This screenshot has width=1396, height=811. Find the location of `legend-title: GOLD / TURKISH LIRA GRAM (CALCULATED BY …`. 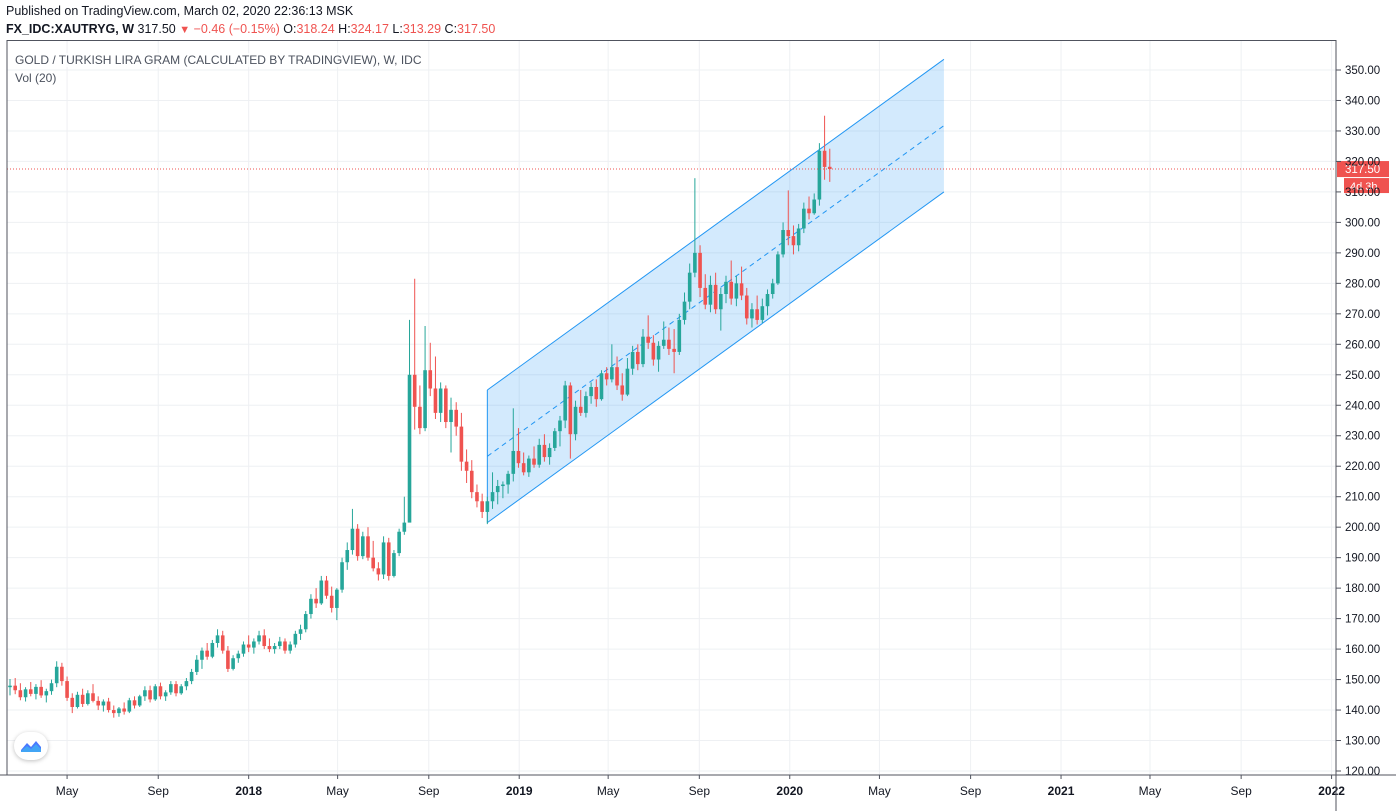

legend-title: GOLD / TURKISH LIRA GRAM (CALCULATED BY … is located at coordinates (218, 60).